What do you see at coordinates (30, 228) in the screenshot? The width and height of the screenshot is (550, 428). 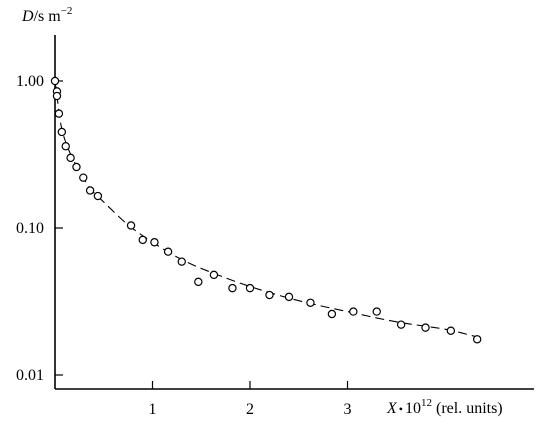 I see `y-tick-label-1: 0.10` at bounding box center [30, 228].